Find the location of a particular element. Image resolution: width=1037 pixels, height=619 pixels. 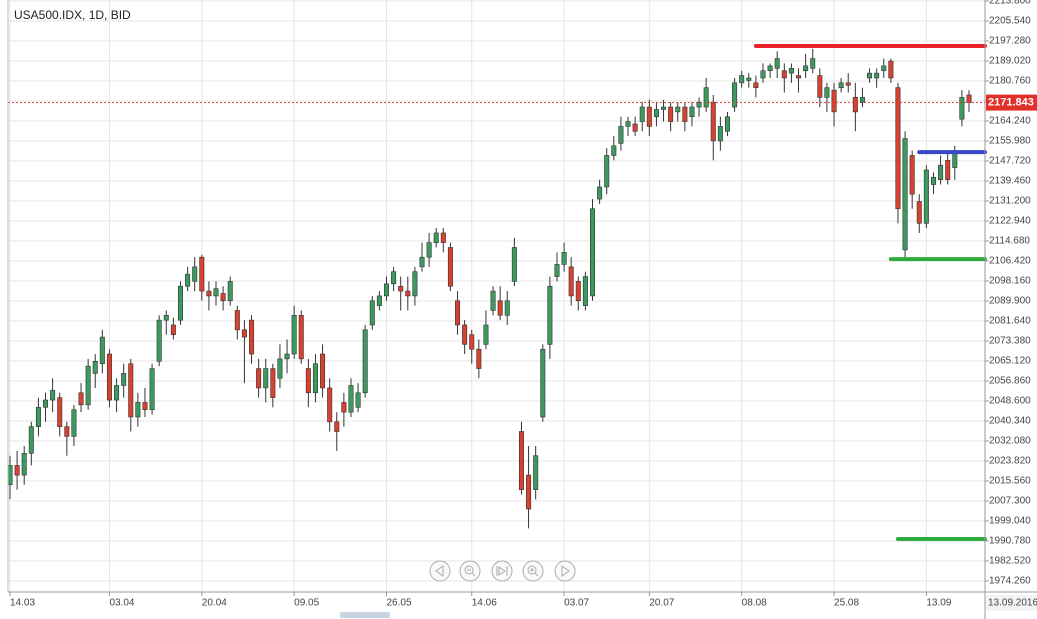

y-tick-label: 2073.380 is located at coordinates (1010, 341).